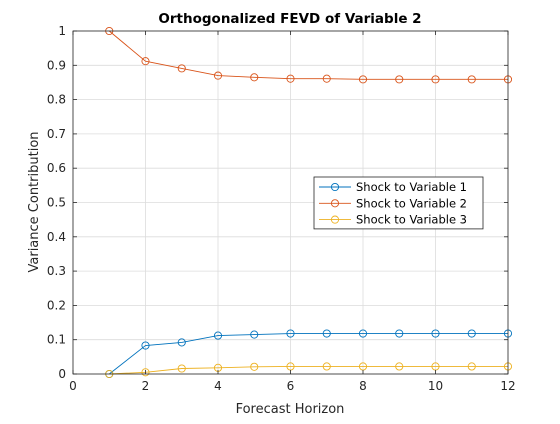 The height and width of the screenshot is (424, 560). I want to click on x-tick-label: 12, so click(507, 386).